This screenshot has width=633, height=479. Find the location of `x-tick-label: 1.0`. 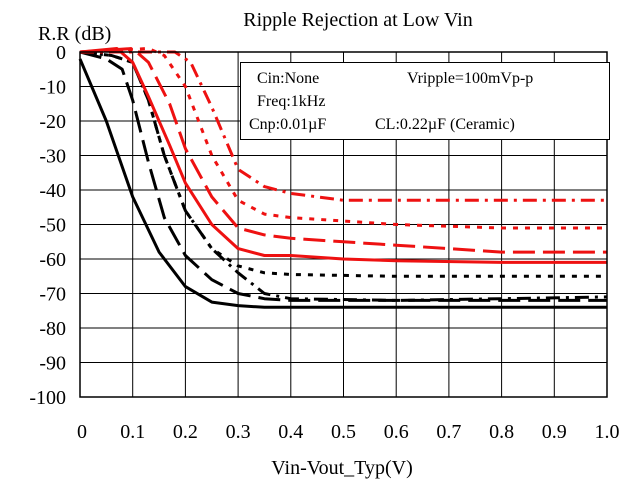

x-tick-label: 1.0 is located at coordinates (607, 432).